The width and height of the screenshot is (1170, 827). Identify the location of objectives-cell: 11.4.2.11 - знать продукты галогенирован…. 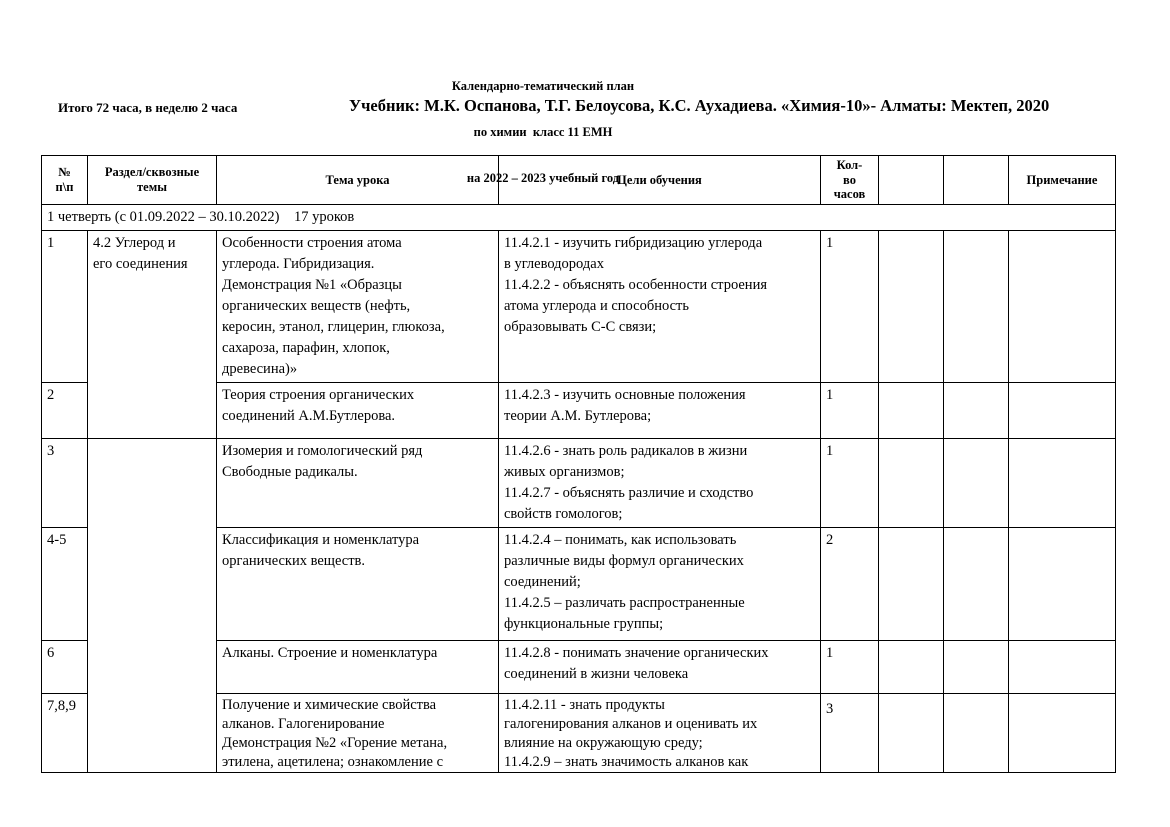
(659, 732).